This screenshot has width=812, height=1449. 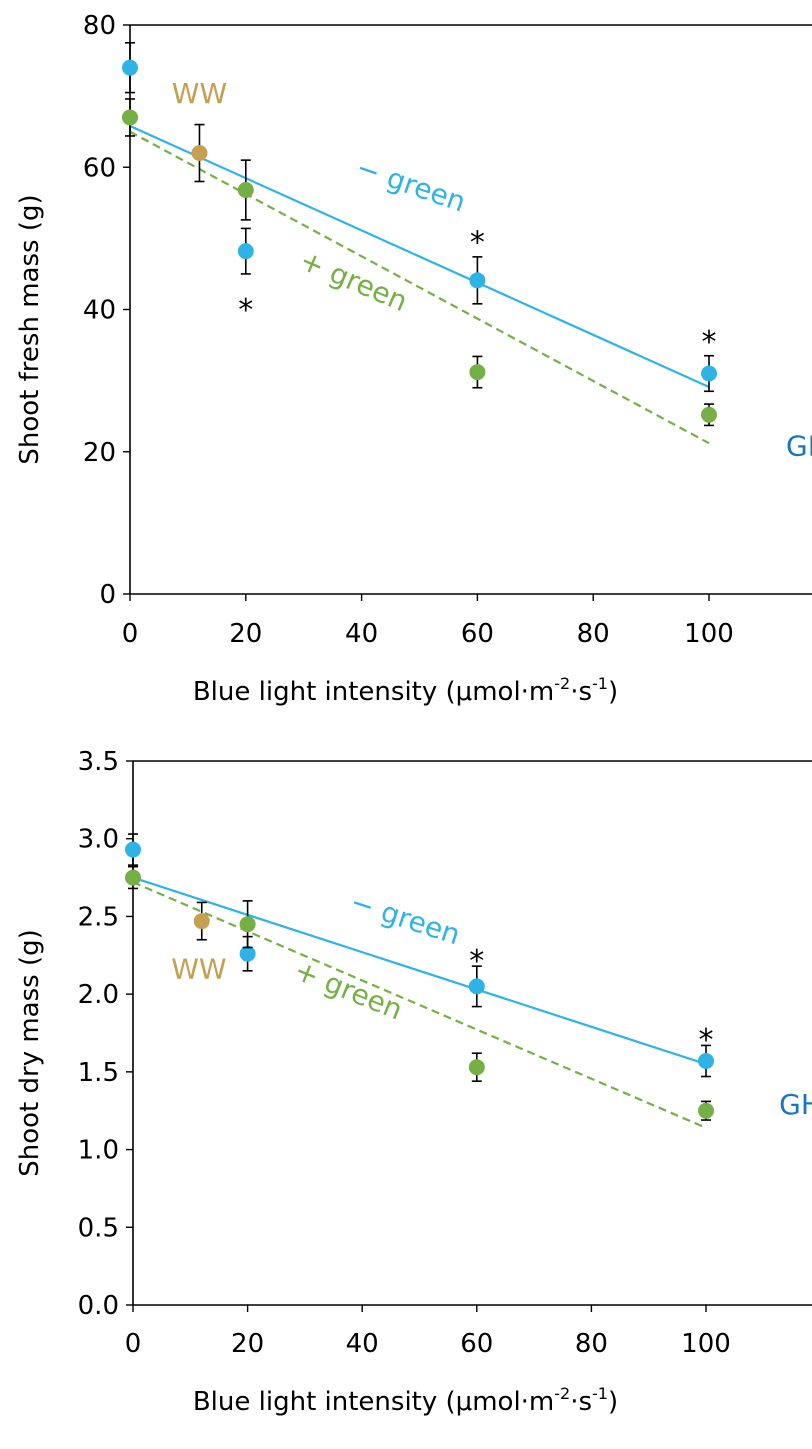 I want to click on y-tick-label: 2.5, so click(x=98, y=917).